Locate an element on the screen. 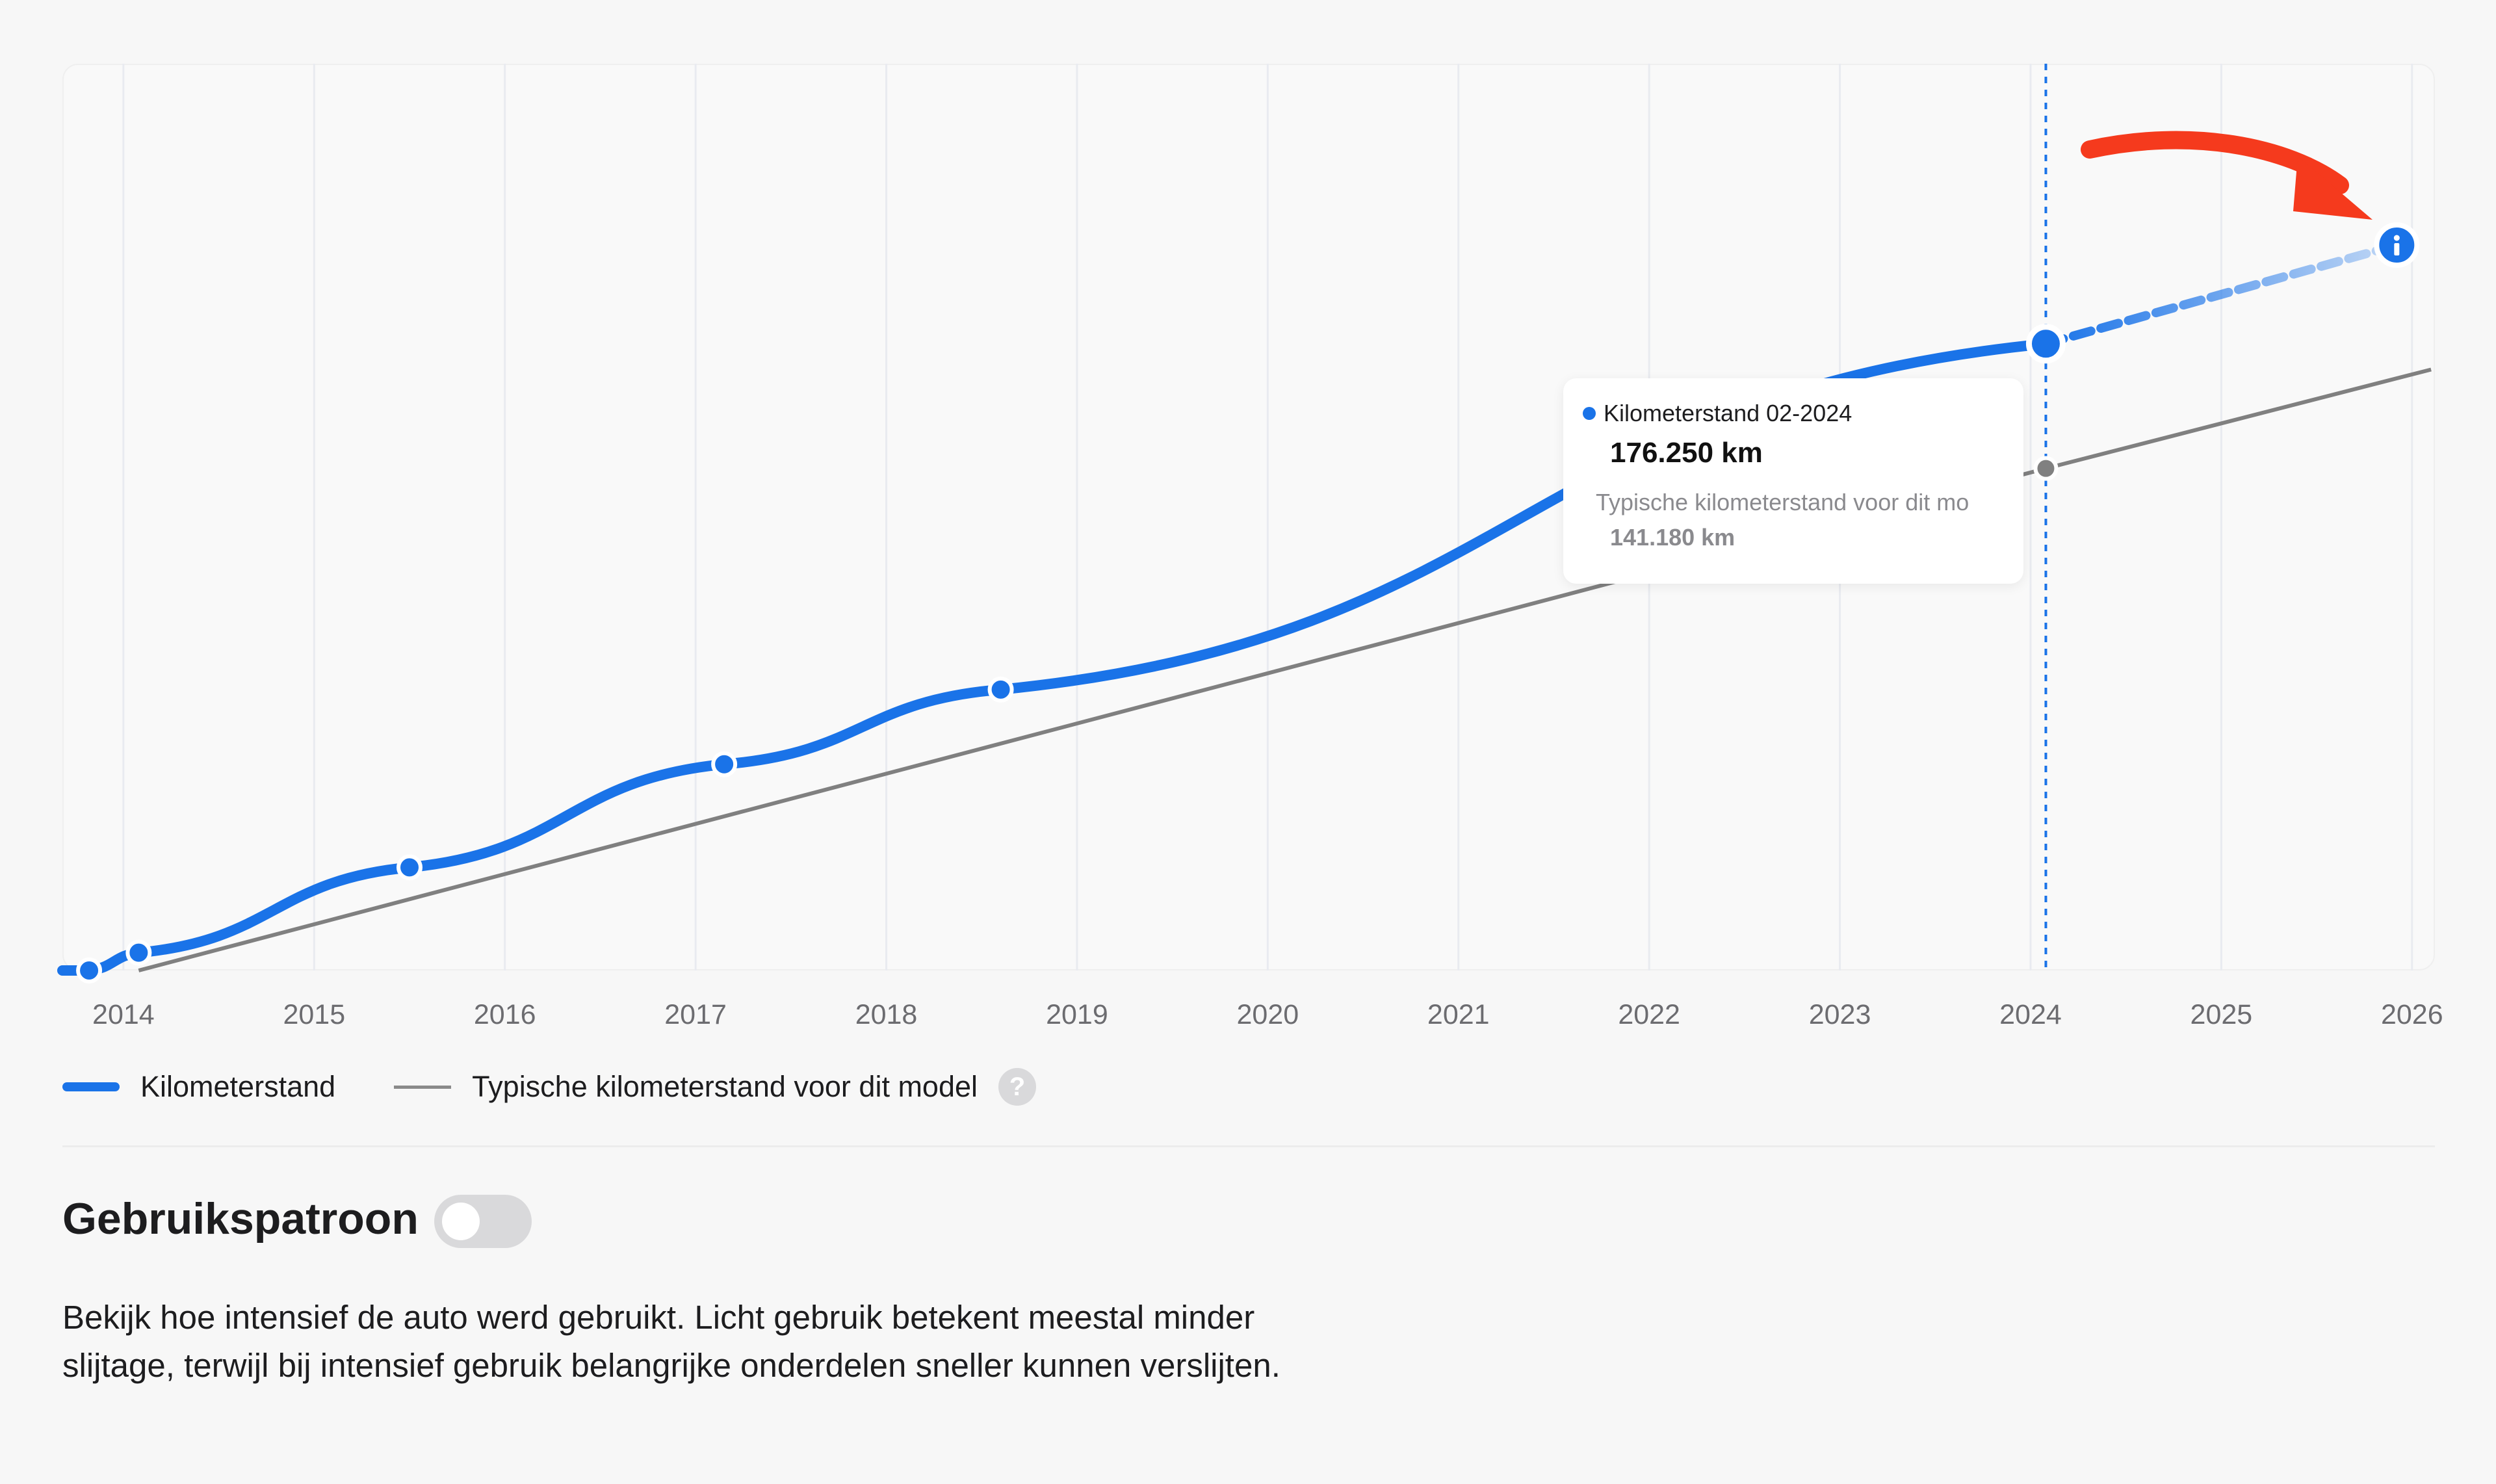 The width and height of the screenshot is (2496, 1484). info-icon-stem is located at coordinates (2397, 249).